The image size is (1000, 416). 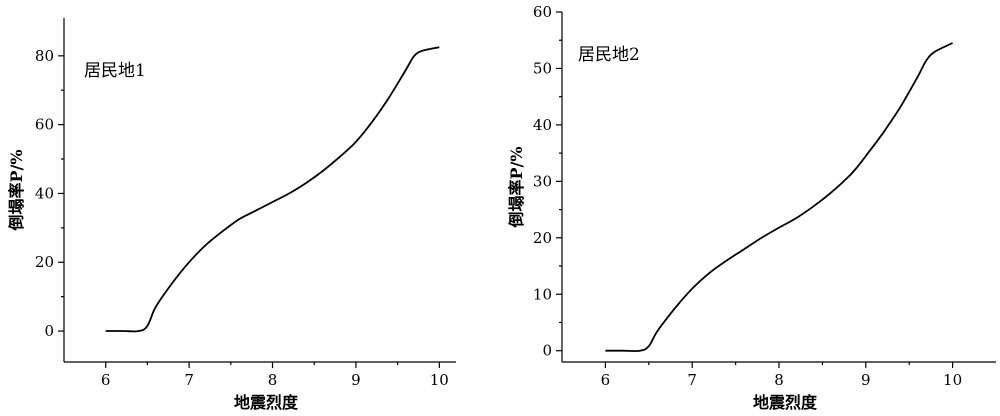 What do you see at coordinates (609, 55) in the screenshot?
I see `plot-annotation: 居民地2` at bounding box center [609, 55].